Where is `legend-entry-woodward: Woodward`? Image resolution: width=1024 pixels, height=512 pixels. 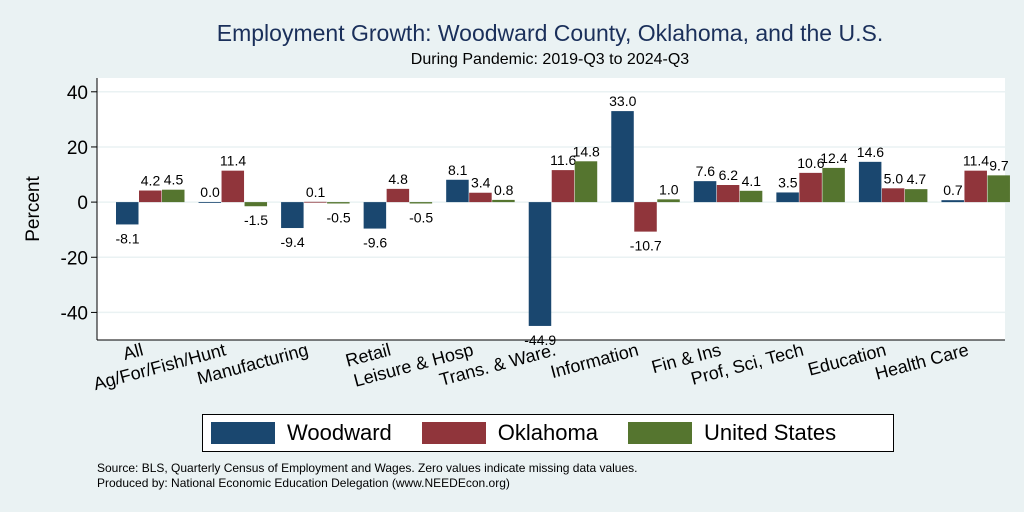
legend-entry-woodward: Woodward is located at coordinates (301, 433).